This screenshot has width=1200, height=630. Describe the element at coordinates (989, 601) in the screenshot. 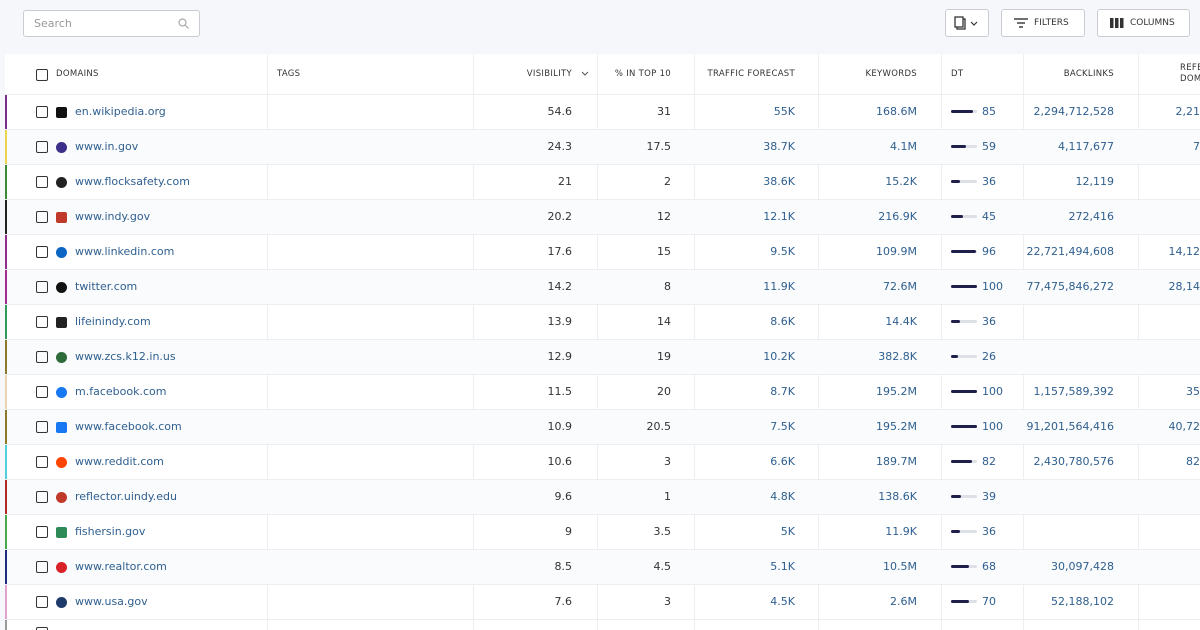

I see `dt: 70` at that location.